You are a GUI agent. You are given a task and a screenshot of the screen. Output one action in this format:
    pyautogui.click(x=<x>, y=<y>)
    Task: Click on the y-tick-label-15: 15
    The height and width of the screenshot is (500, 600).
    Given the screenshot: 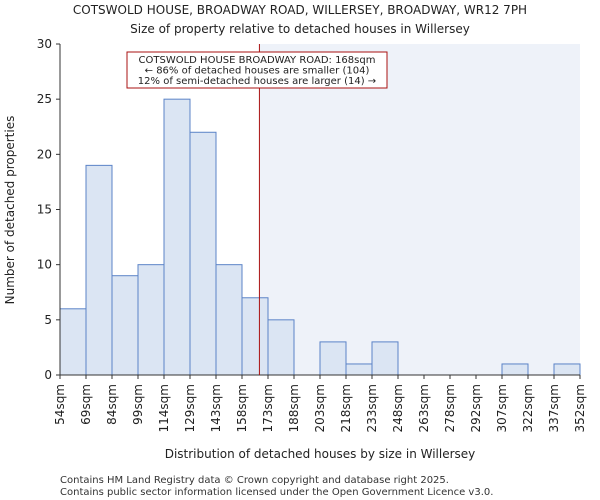 What is the action you would take?
    pyautogui.click(x=44, y=210)
    